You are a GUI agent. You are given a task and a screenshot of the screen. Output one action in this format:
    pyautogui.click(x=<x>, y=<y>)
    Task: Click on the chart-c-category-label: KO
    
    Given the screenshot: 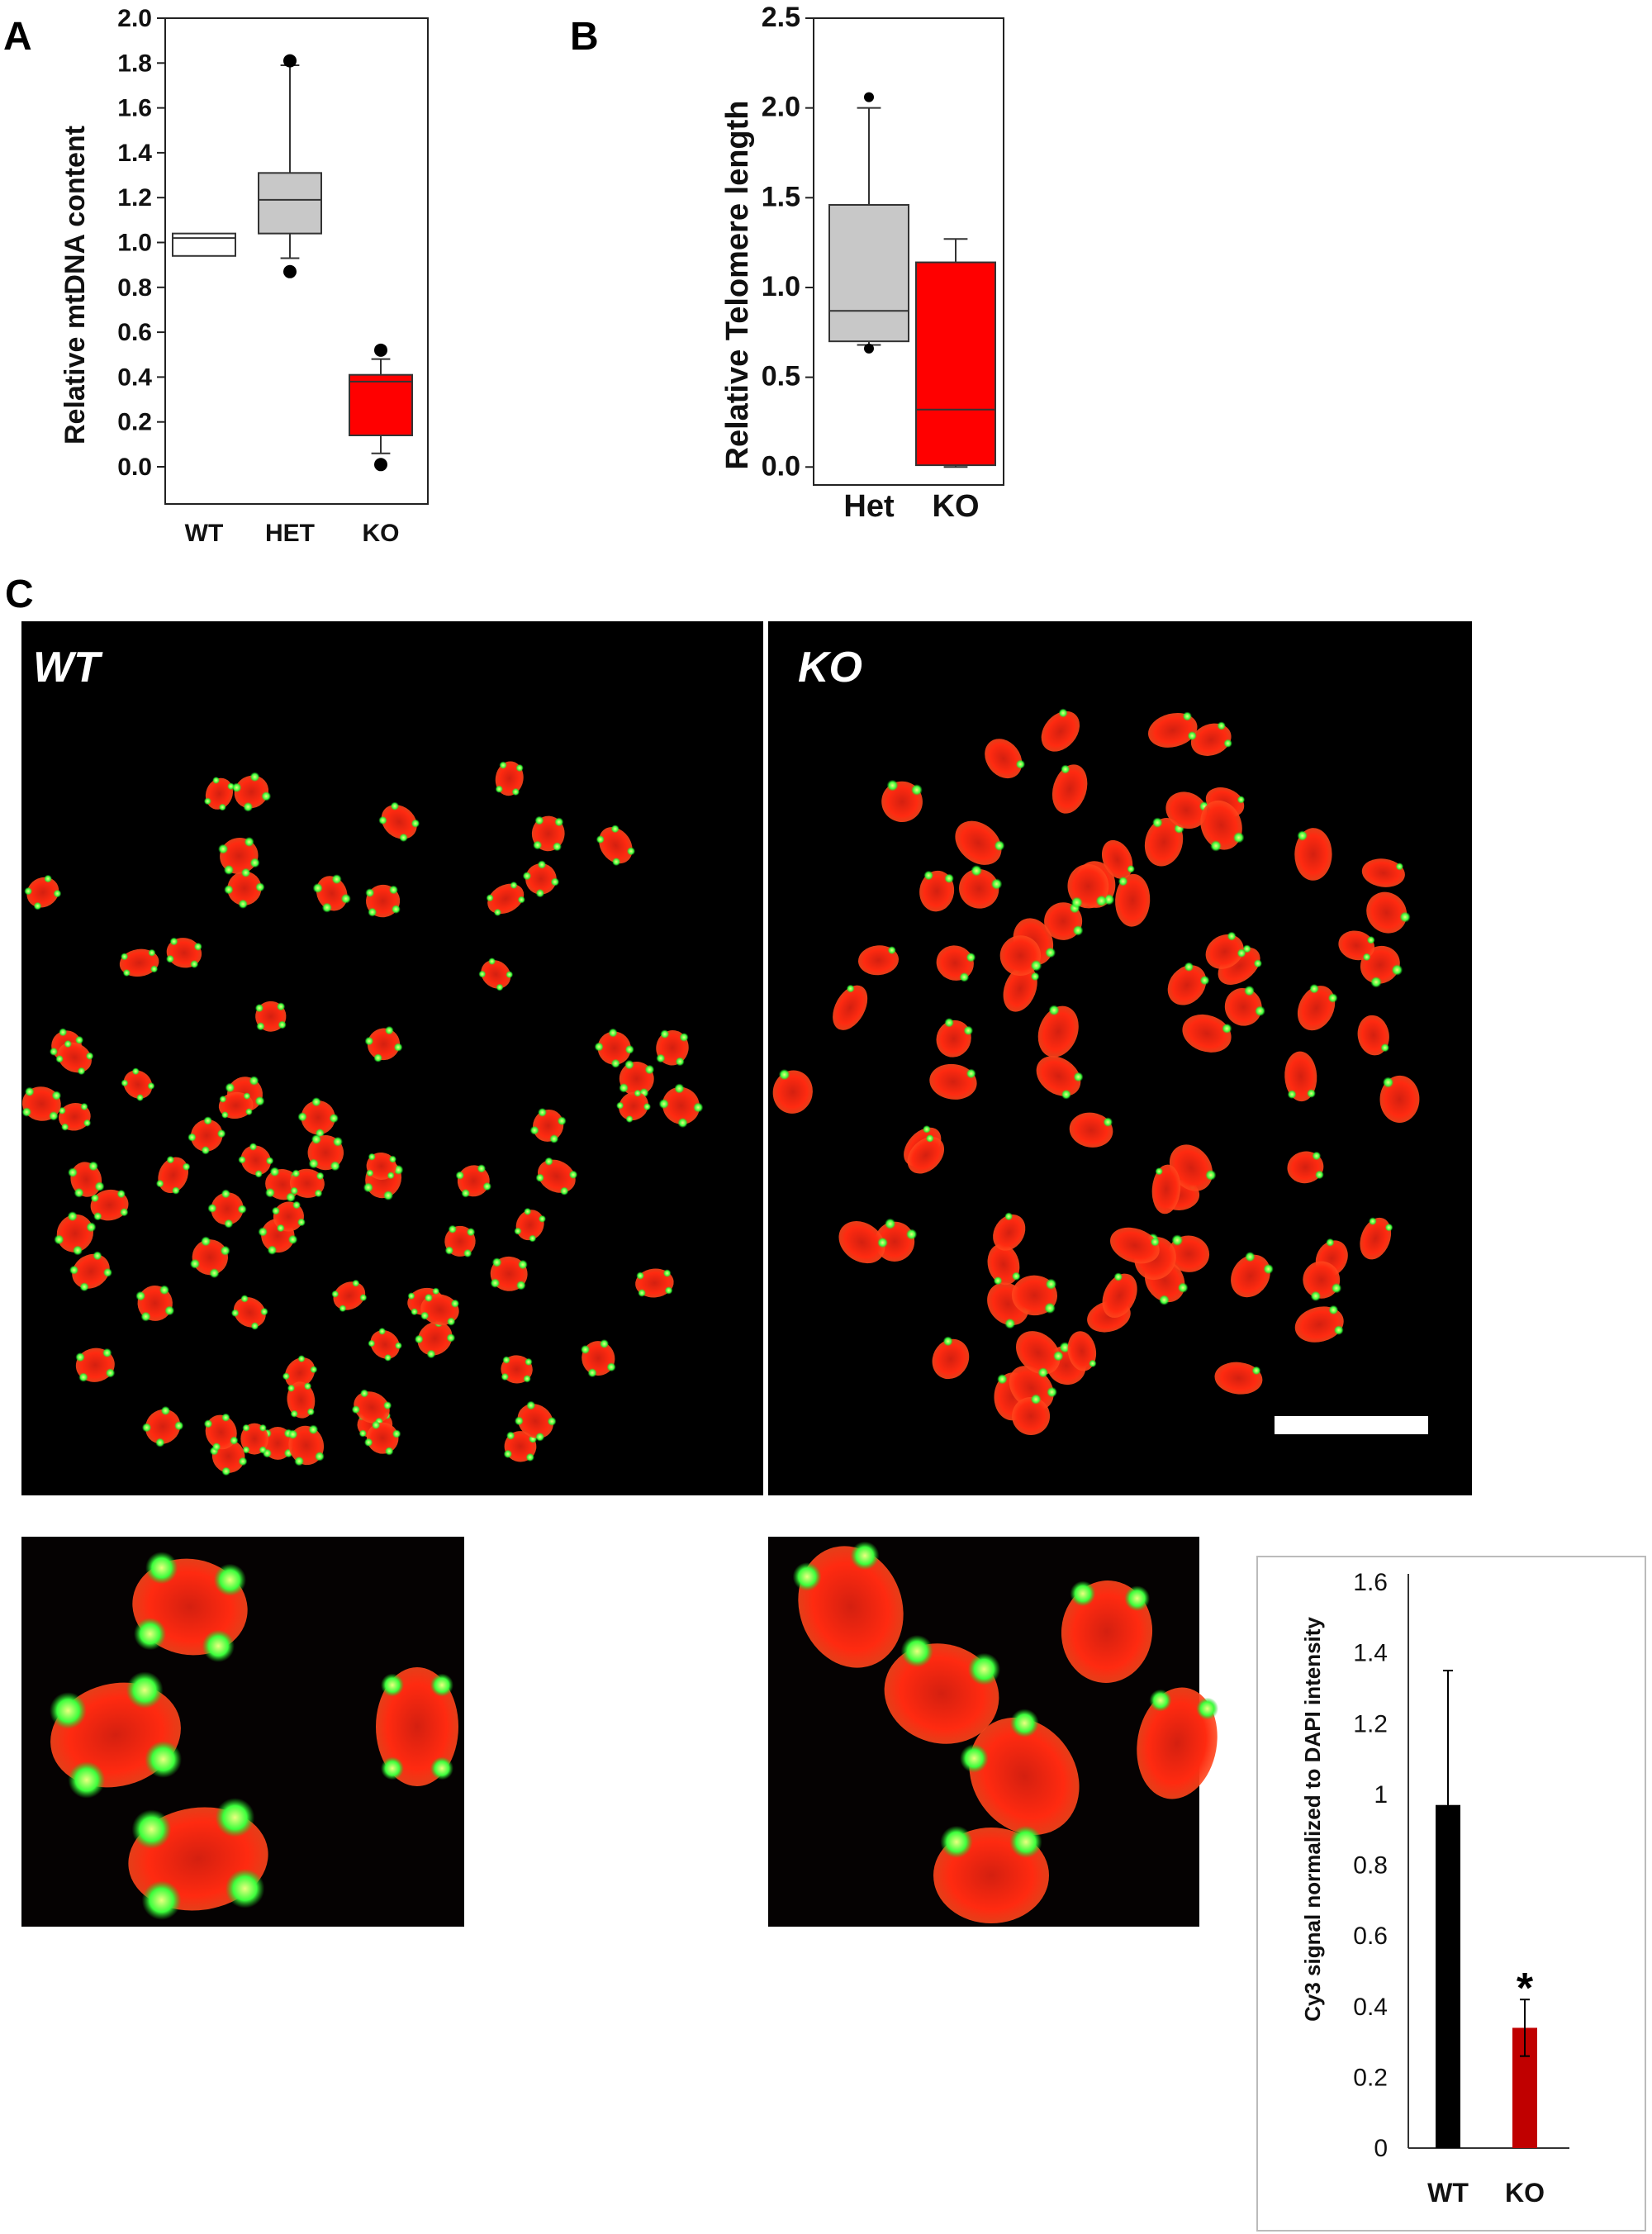 What is the action you would take?
    pyautogui.click(x=1525, y=2193)
    